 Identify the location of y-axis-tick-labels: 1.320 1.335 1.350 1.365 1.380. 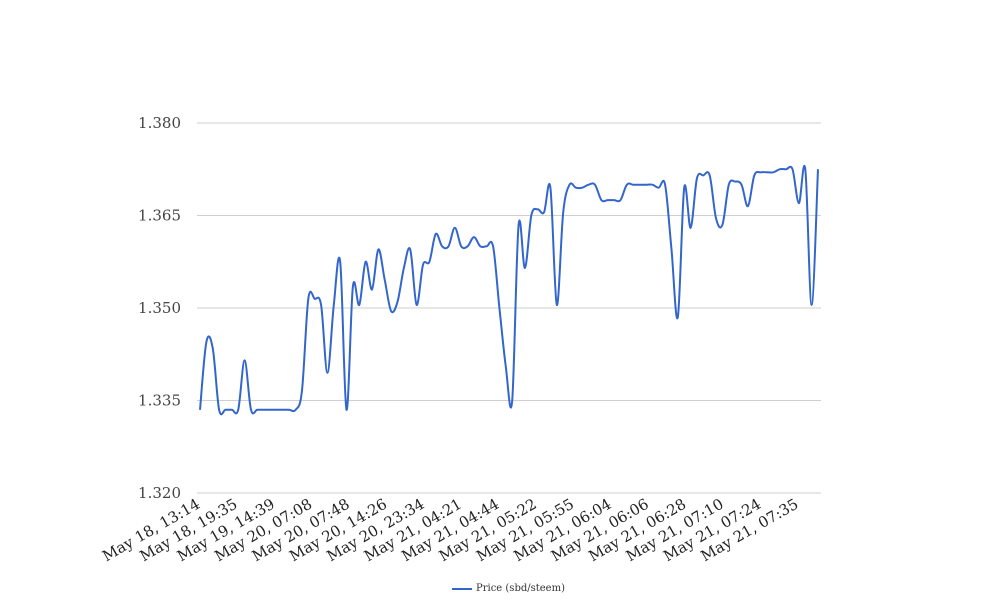
(159, 308).